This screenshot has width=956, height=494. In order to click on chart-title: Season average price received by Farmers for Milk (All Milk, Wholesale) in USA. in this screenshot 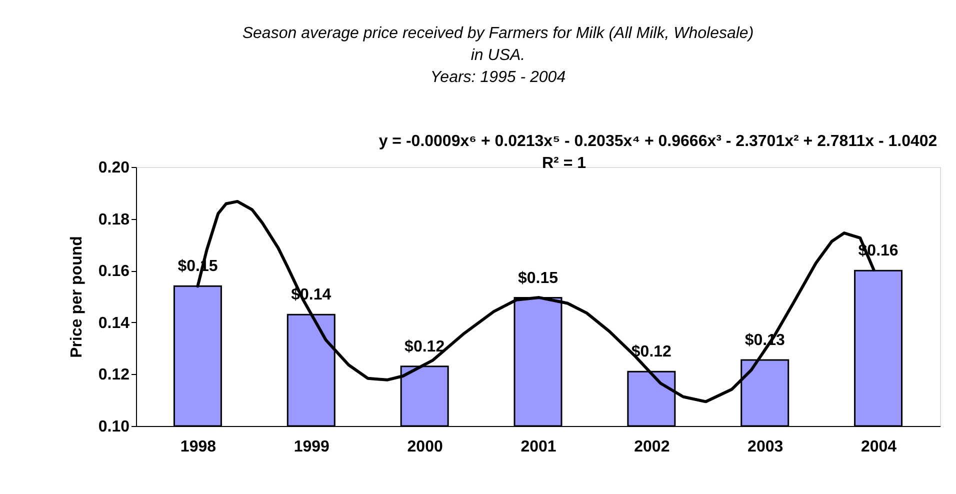, I will do `click(498, 44)`.